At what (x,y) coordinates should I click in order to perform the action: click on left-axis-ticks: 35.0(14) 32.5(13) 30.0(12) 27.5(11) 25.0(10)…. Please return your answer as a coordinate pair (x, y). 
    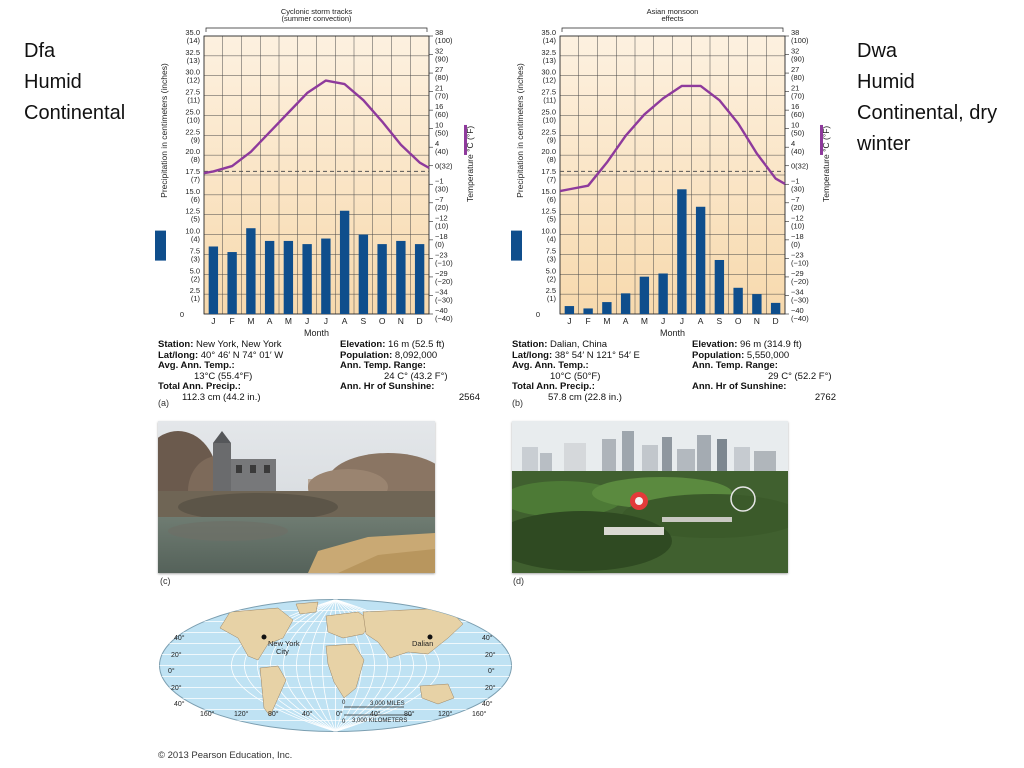
    Looking at the image, I should click on (190, 173).